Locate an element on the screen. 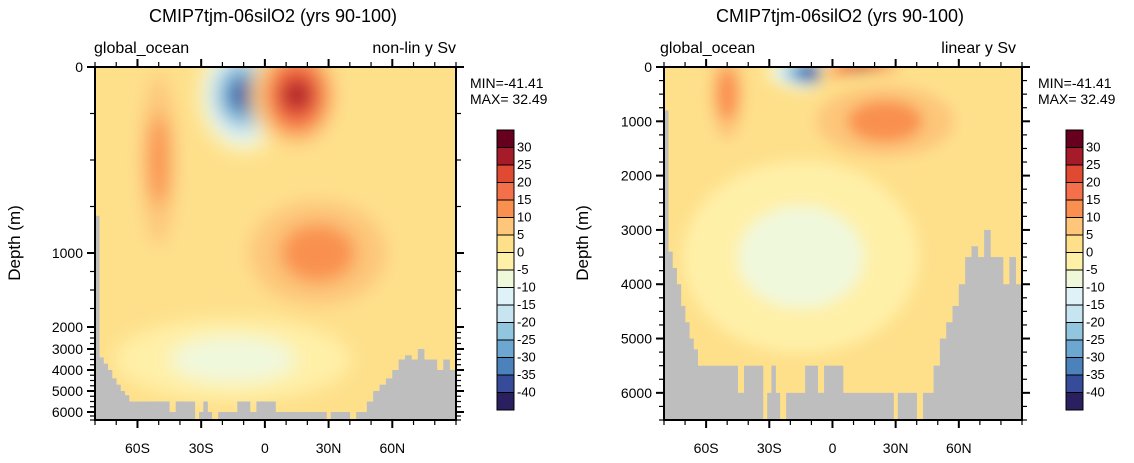  y-tick-label: 0 is located at coordinates (648, 67).